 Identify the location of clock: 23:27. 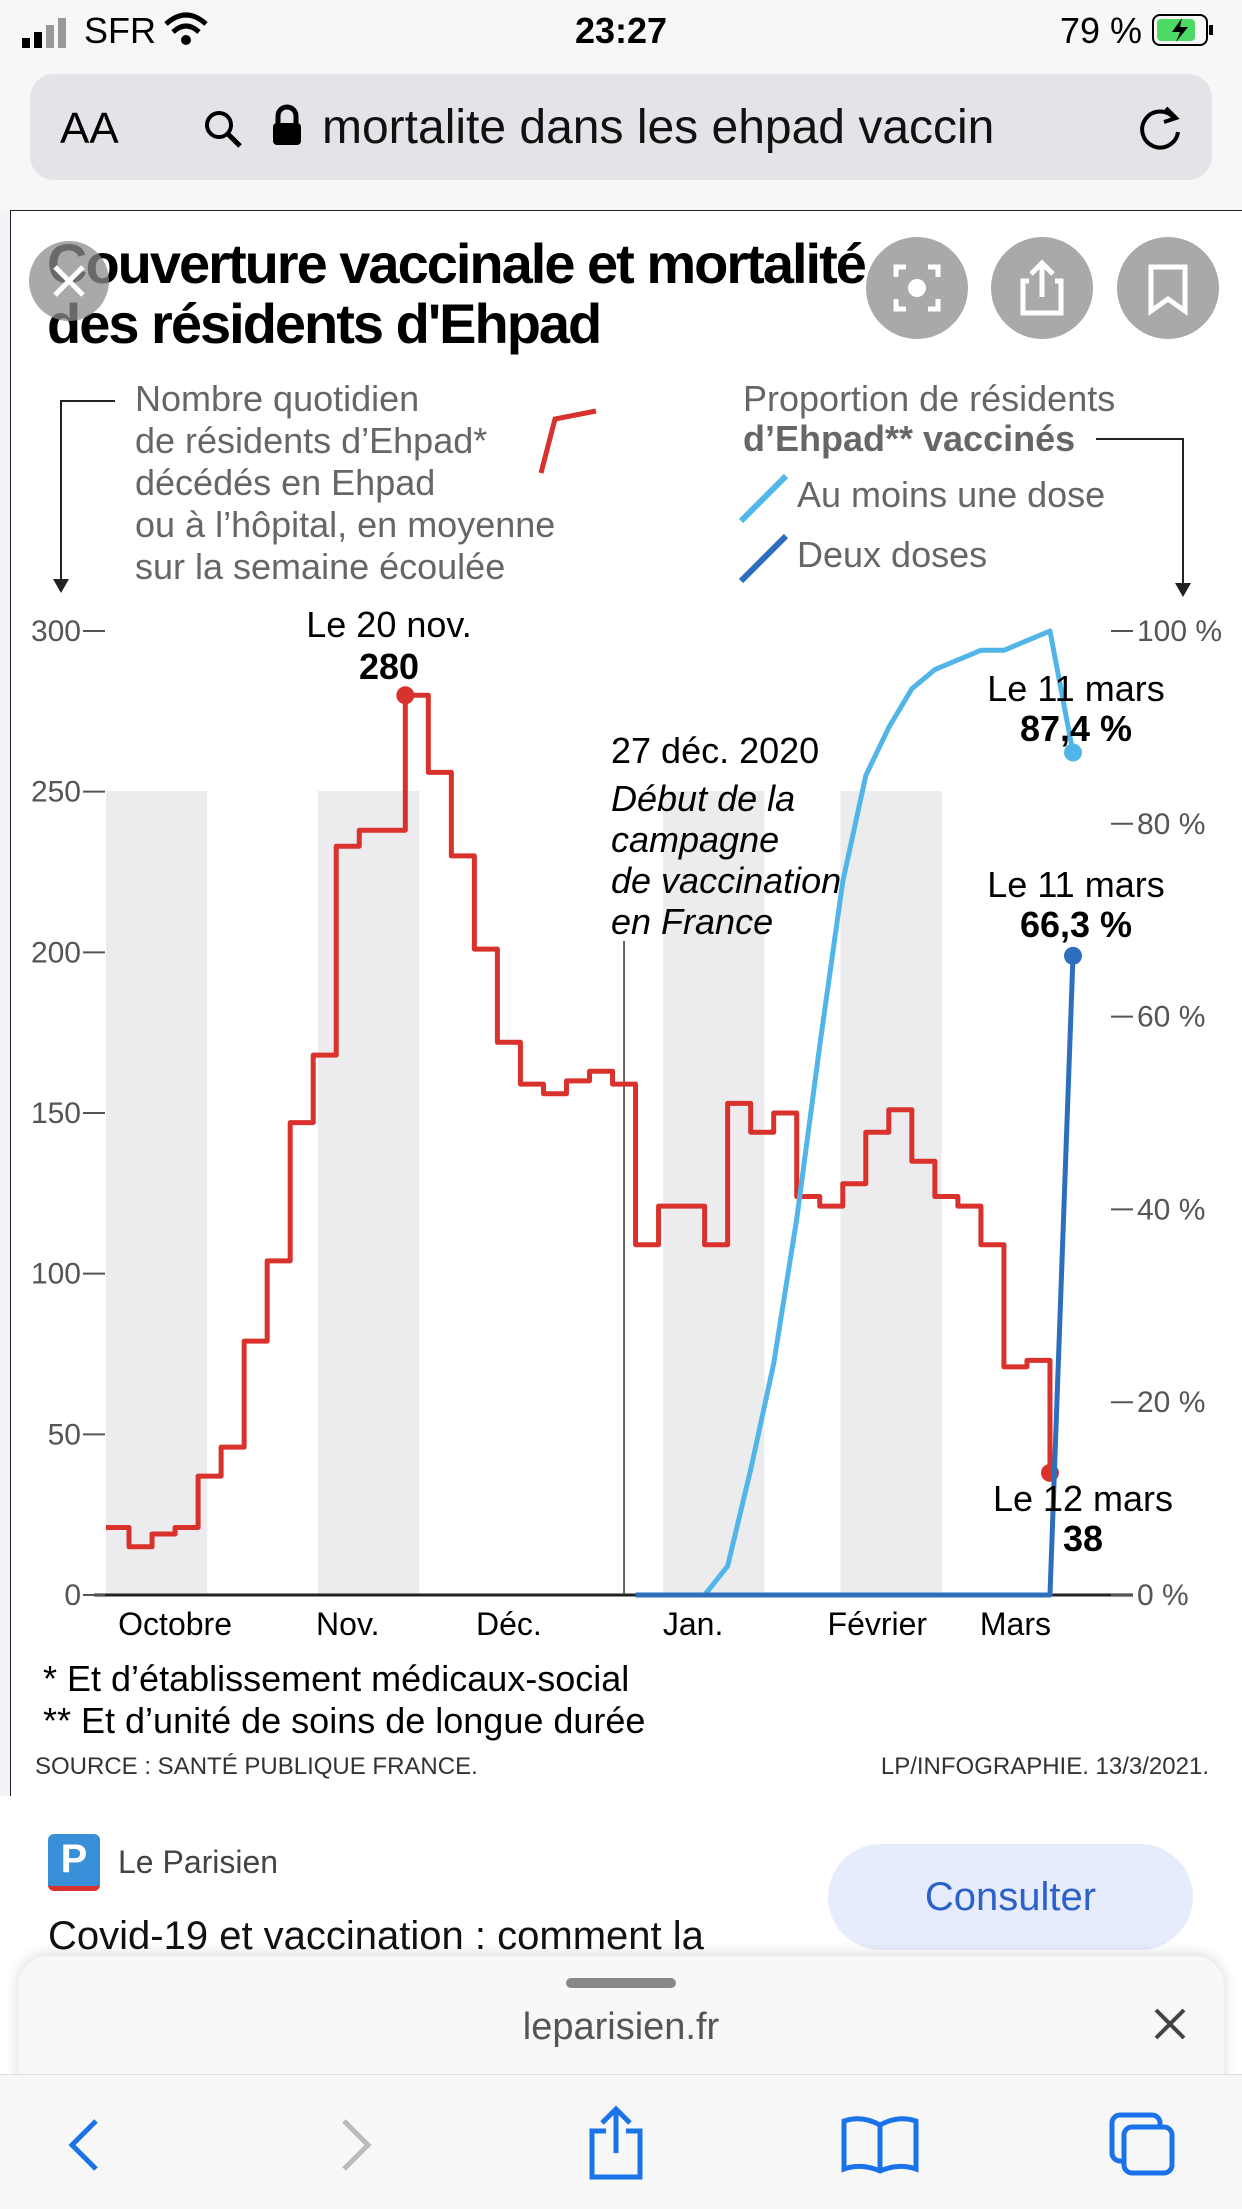
(621, 30).